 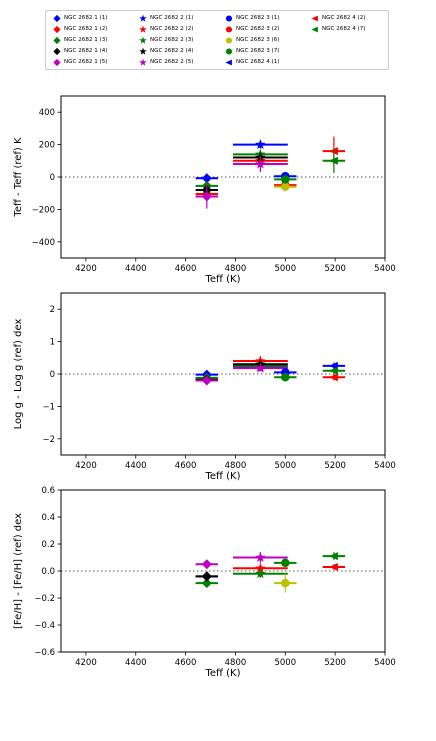 What do you see at coordinates (47, 113) in the screenshot?
I see `y-tick-label: 400` at bounding box center [47, 113].